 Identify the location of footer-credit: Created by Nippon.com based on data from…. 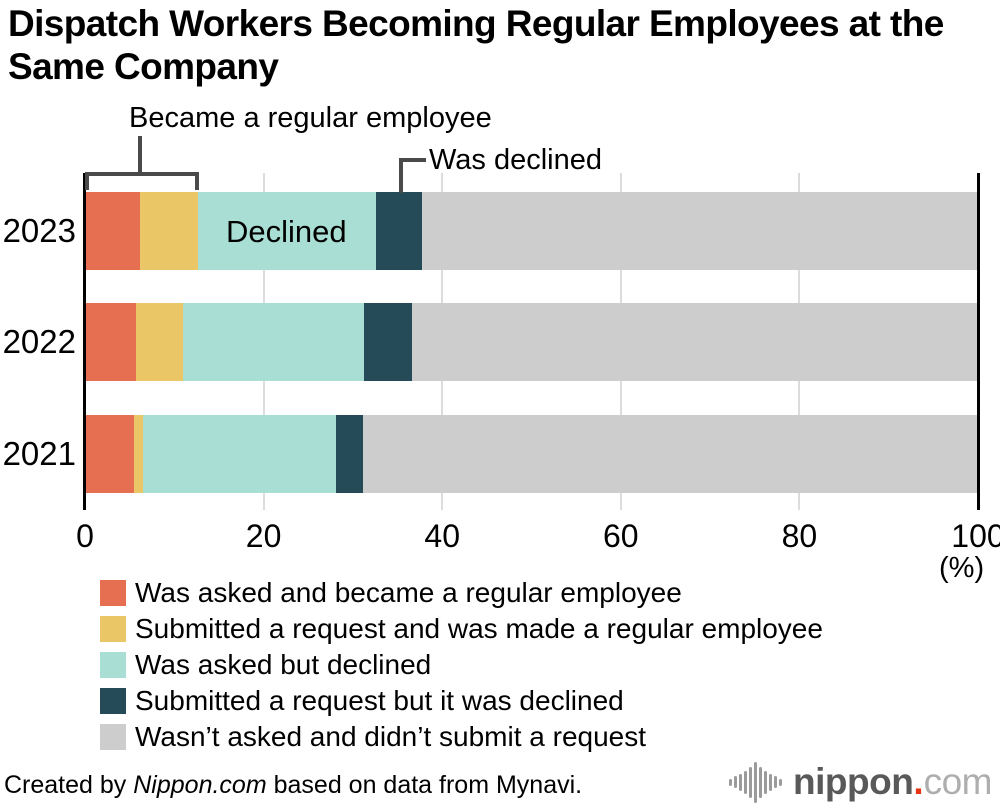
(293, 785).